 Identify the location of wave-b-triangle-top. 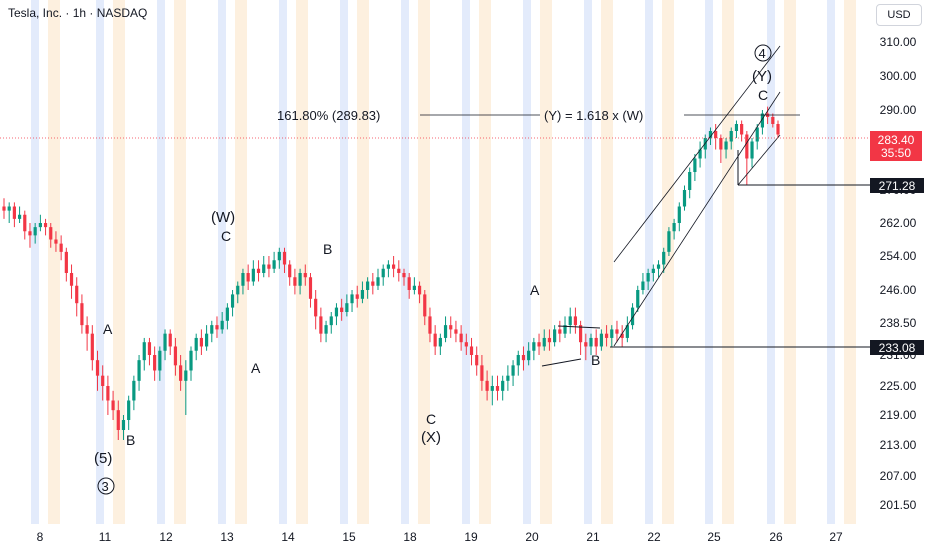
(579, 327).